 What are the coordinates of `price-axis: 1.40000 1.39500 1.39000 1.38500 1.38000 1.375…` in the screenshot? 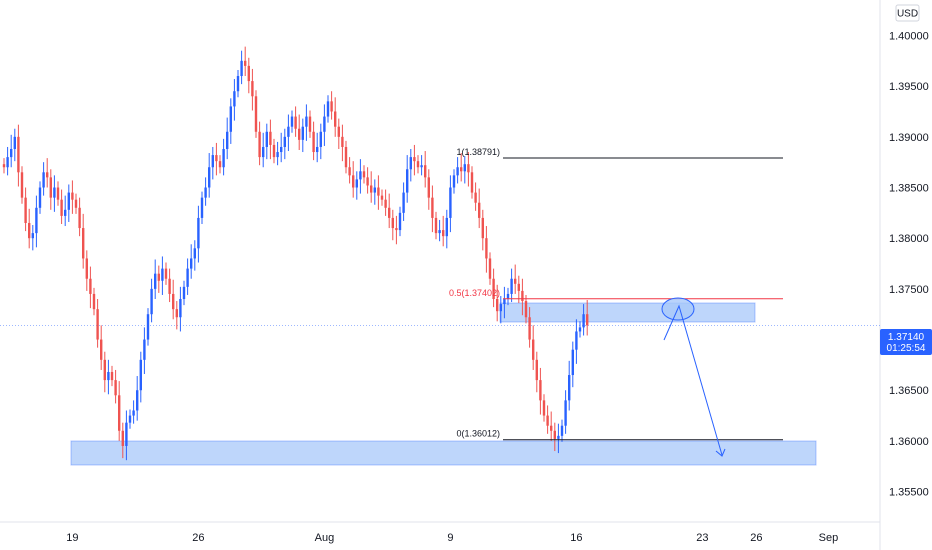 It's located at (909, 264).